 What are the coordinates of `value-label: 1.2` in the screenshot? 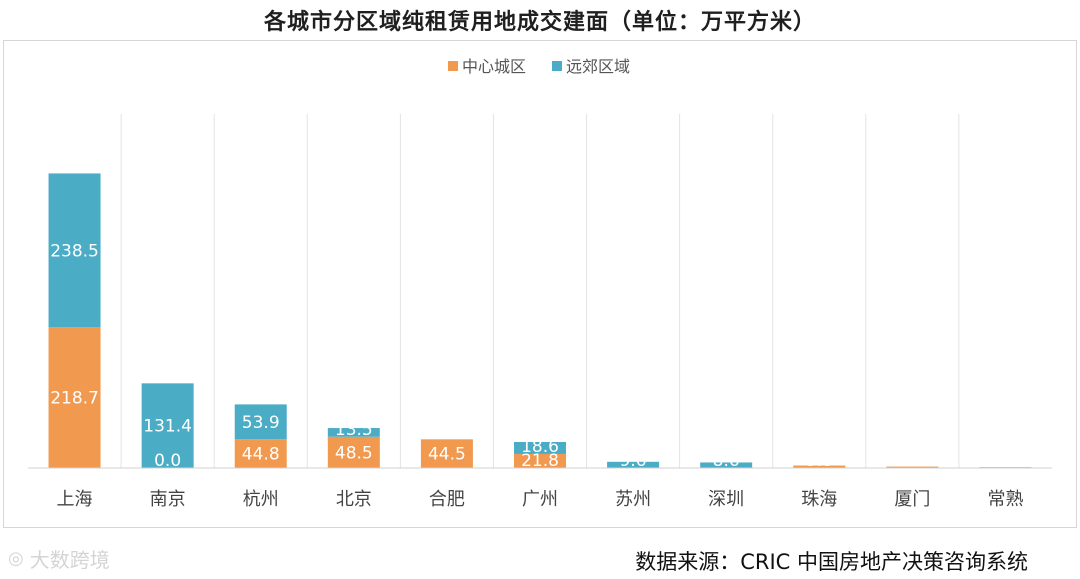 It's located at (1005, 461).